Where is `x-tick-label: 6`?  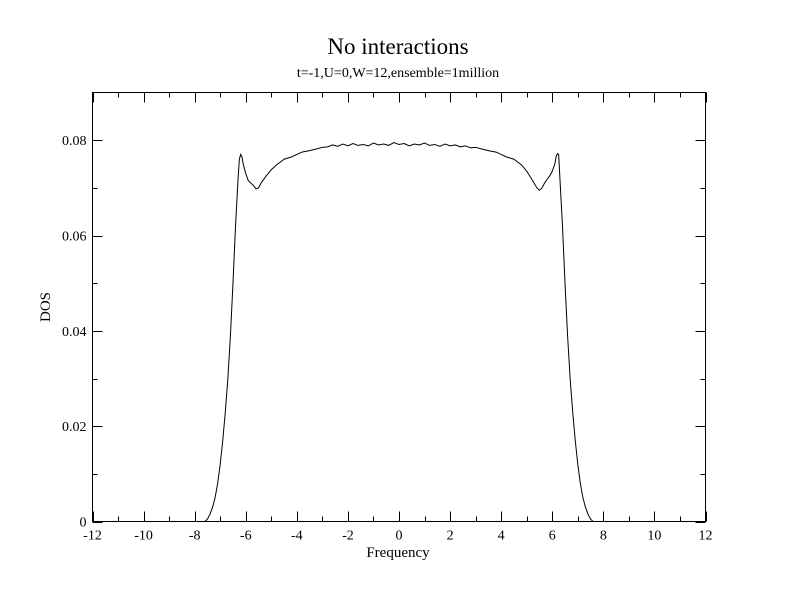 x-tick-label: 6 is located at coordinates (552, 536).